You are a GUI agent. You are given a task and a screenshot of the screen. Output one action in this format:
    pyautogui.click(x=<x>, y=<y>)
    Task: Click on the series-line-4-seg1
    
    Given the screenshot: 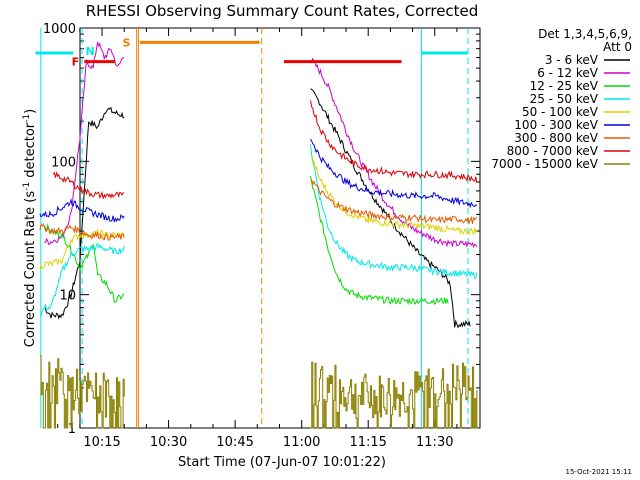 What is the action you would take?
    pyautogui.click(x=394, y=196)
    